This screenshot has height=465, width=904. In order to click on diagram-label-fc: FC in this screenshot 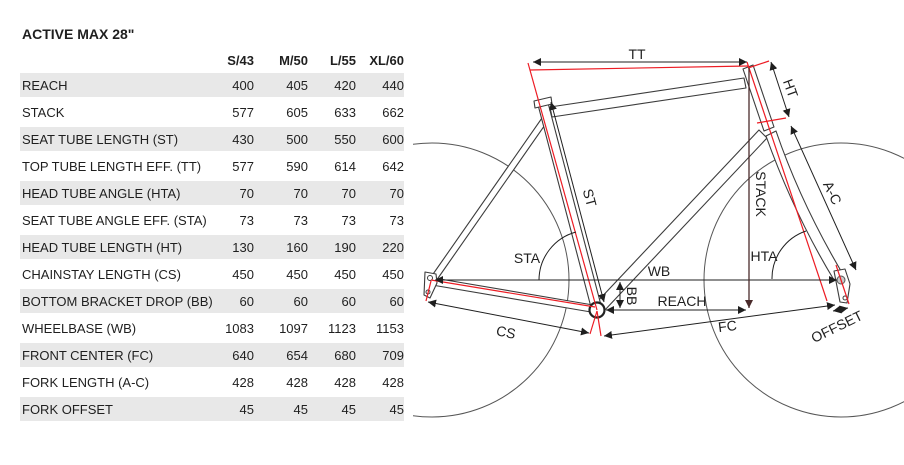, I will do `click(727, 326)`.